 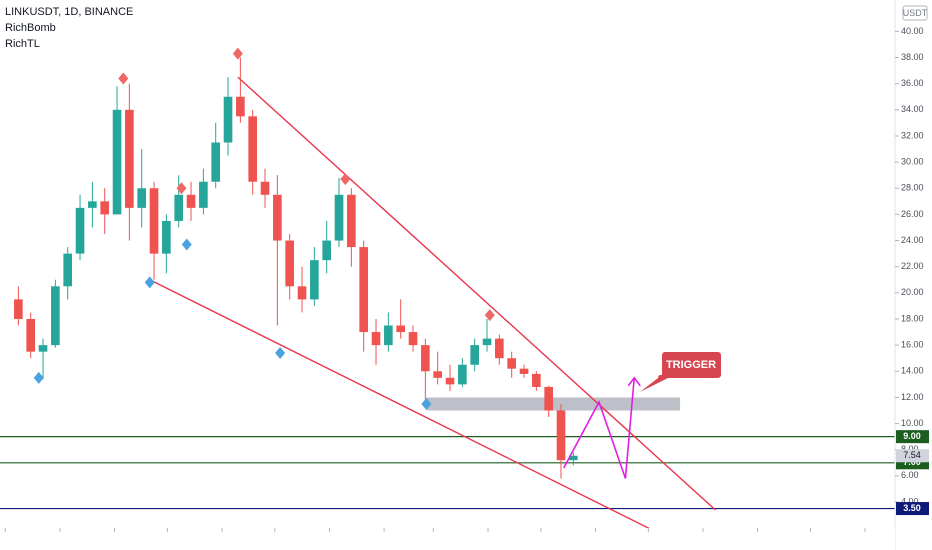 I want to click on level-label: 3.50, so click(x=912, y=508).